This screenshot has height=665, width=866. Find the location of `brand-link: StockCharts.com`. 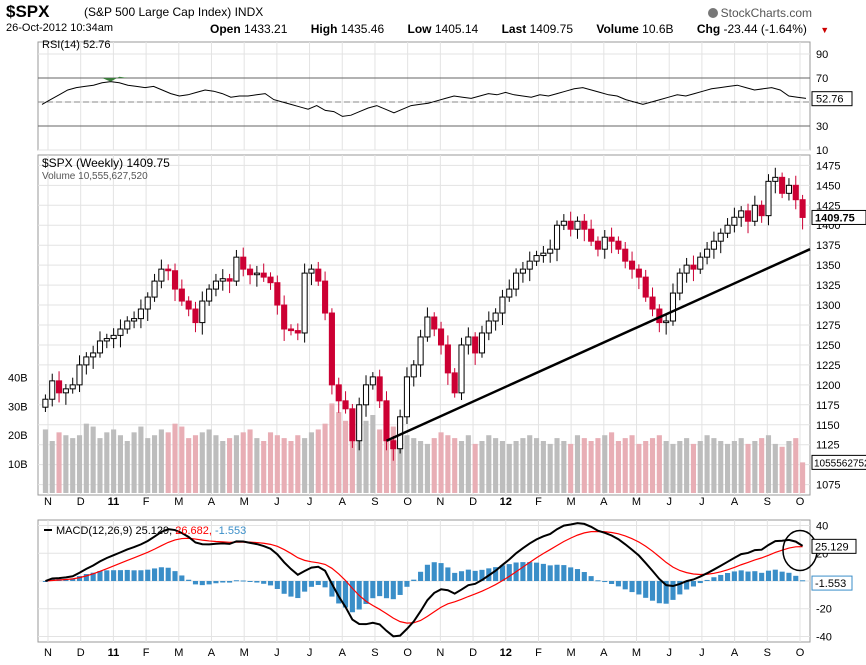

brand-link: StockCharts.com is located at coordinates (759, 13).